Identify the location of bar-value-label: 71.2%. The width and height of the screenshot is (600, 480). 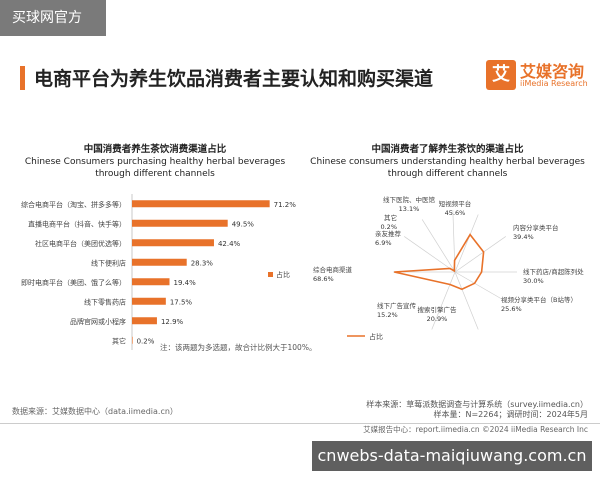
(285, 205).